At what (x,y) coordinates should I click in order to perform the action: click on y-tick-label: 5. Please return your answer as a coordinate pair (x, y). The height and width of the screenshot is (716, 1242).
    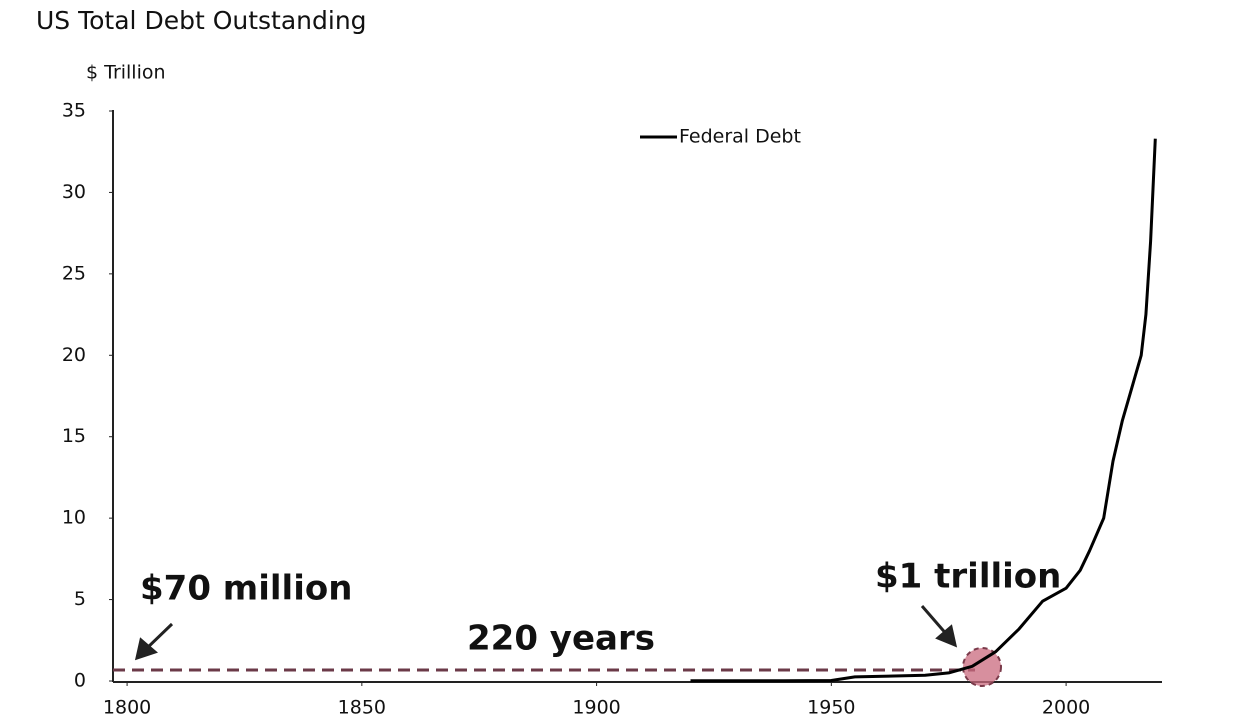
    Looking at the image, I should click on (80, 599).